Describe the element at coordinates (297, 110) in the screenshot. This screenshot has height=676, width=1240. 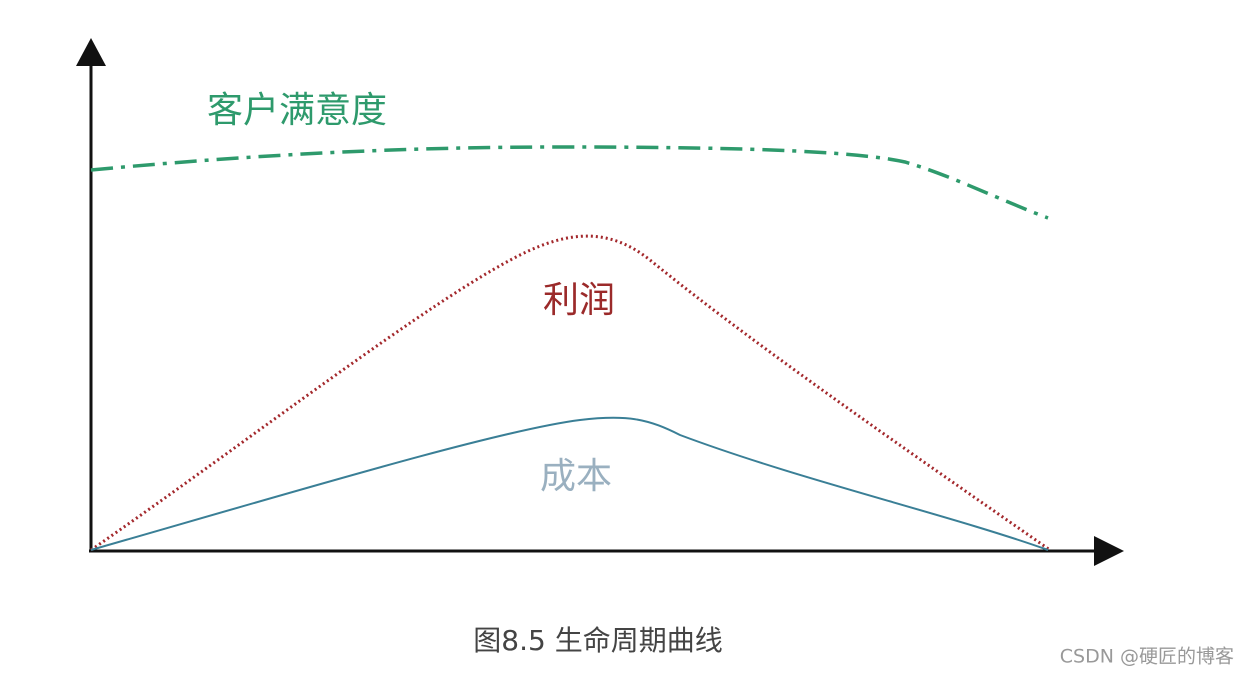
I see `satisfaction-label: 客户满意度` at that location.